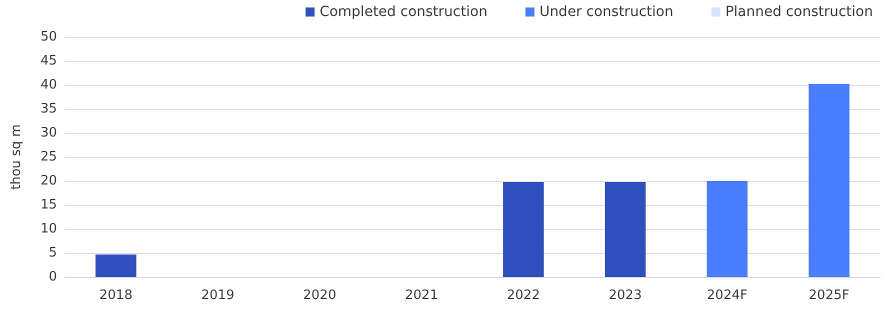 This screenshot has height=316, width=888. I want to click on x-tick-label: 2019, so click(217, 295).